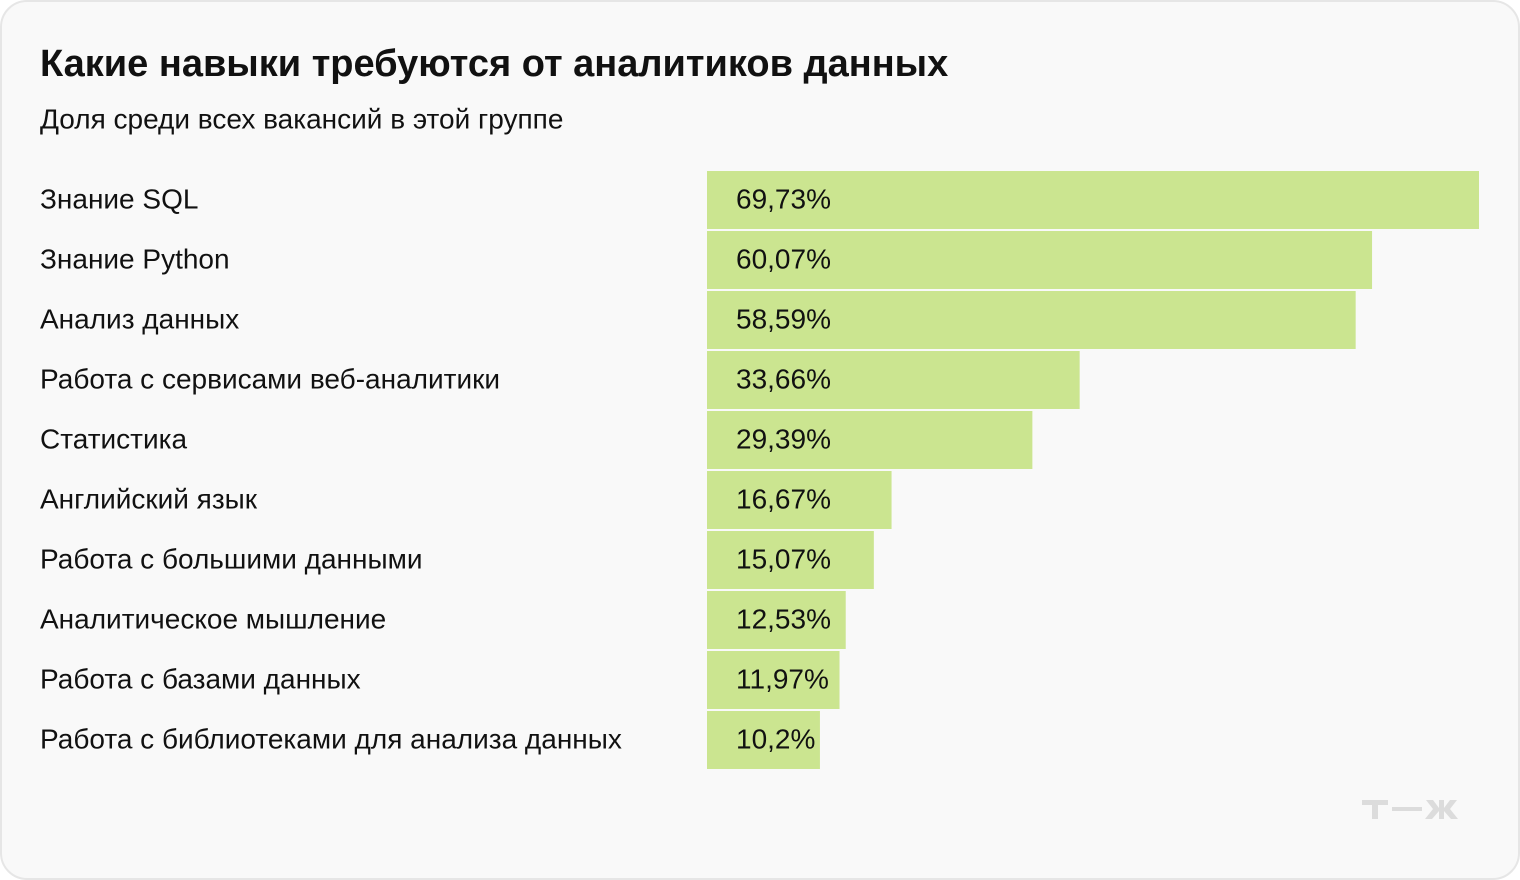 The height and width of the screenshot is (880, 1520). I want to click on value-label: 33,66%, so click(783, 378).